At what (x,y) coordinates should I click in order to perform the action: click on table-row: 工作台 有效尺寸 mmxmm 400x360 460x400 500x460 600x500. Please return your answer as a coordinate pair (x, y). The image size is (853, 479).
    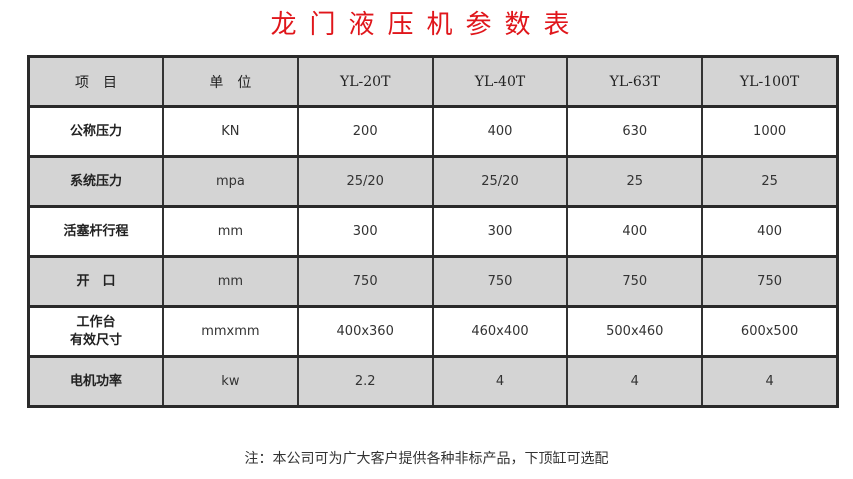
    Looking at the image, I should click on (433, 331).